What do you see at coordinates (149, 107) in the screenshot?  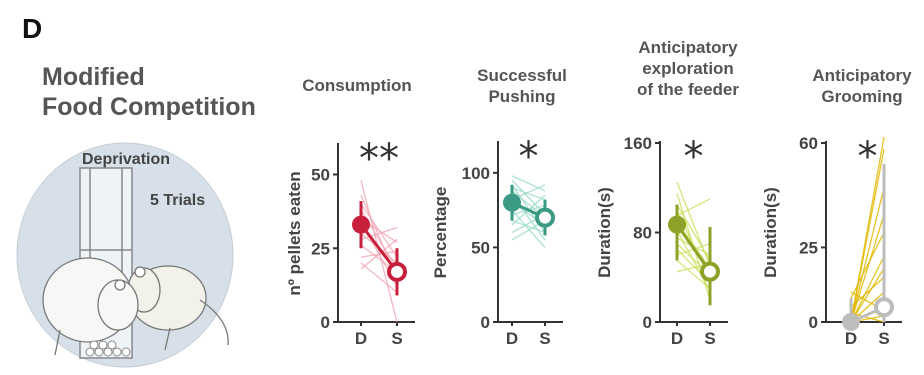 I see `task-title-line2: Food Competition` at bounding box center [149, 107].